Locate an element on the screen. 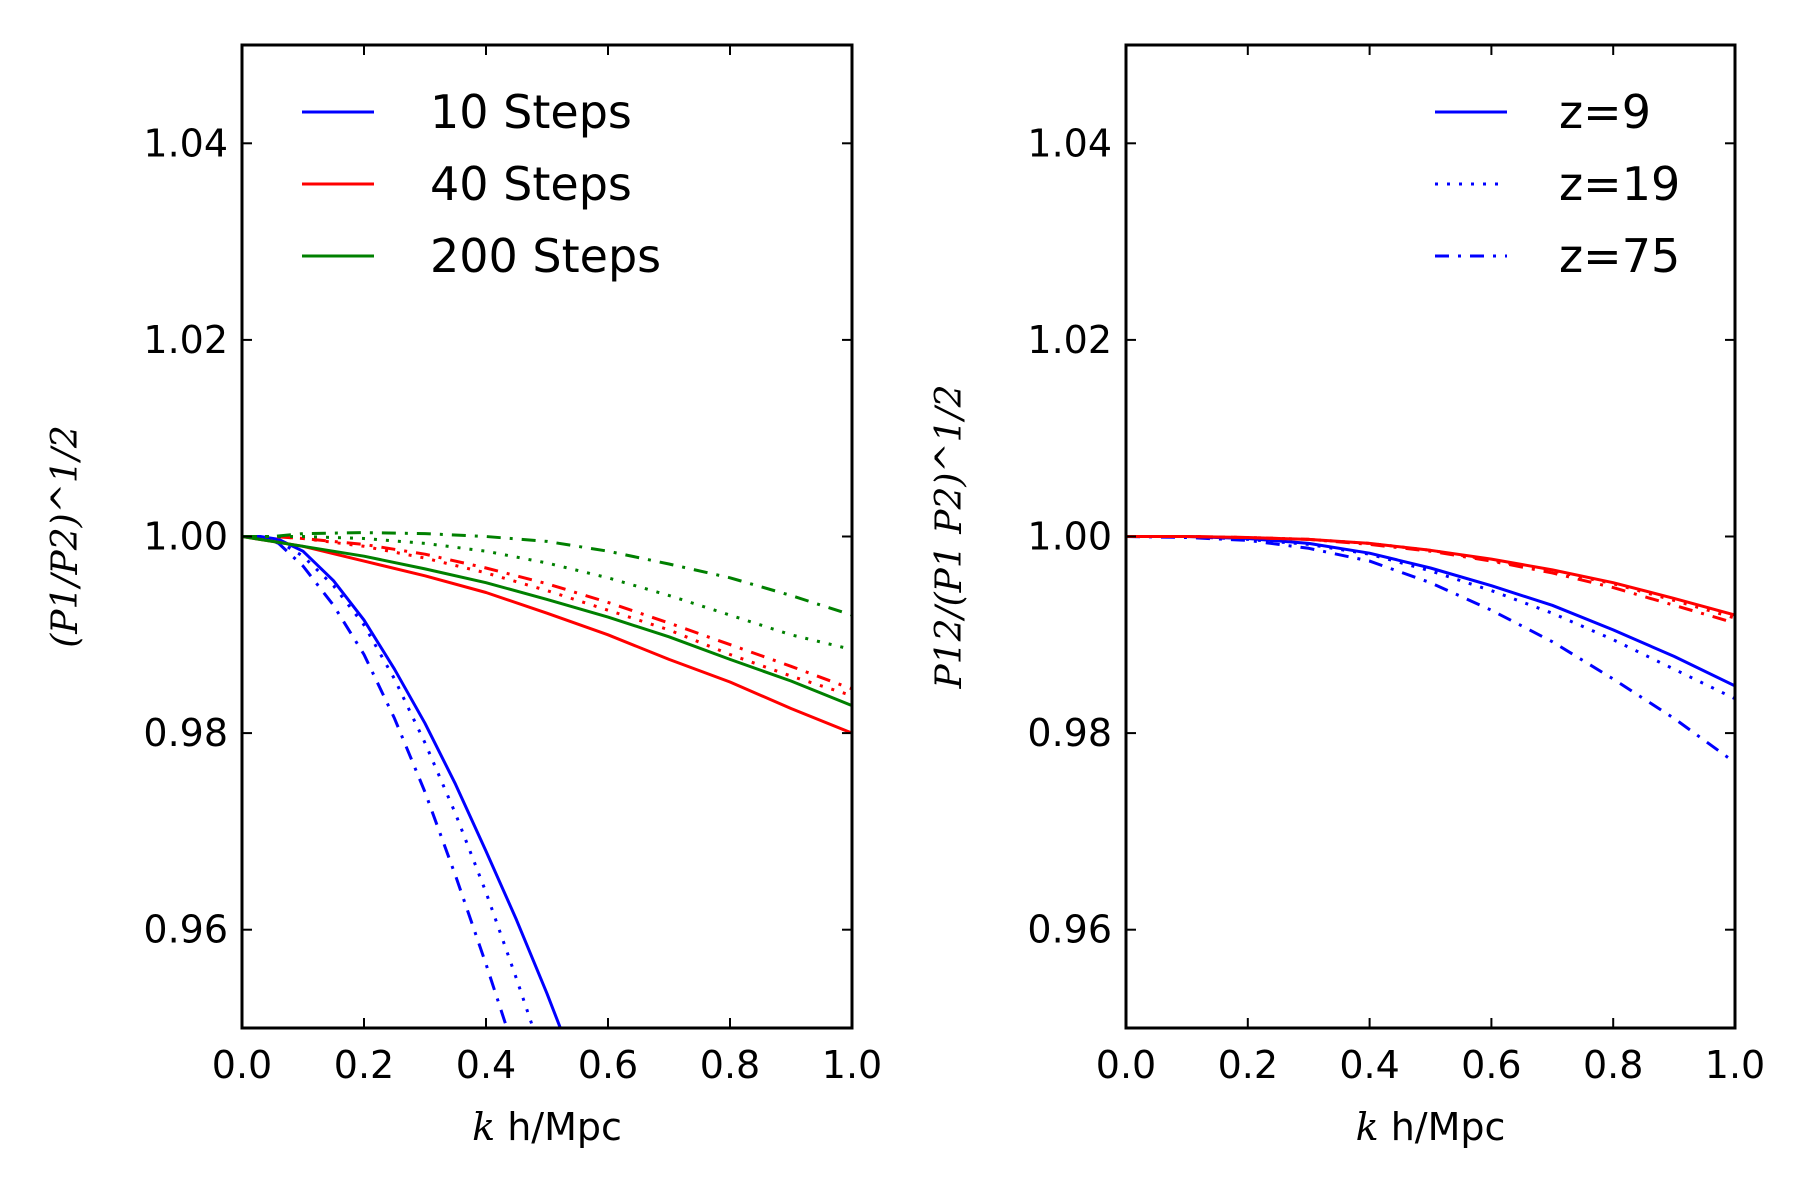  legend-label-1: 40 Steps is located at coordinates (531, 184).